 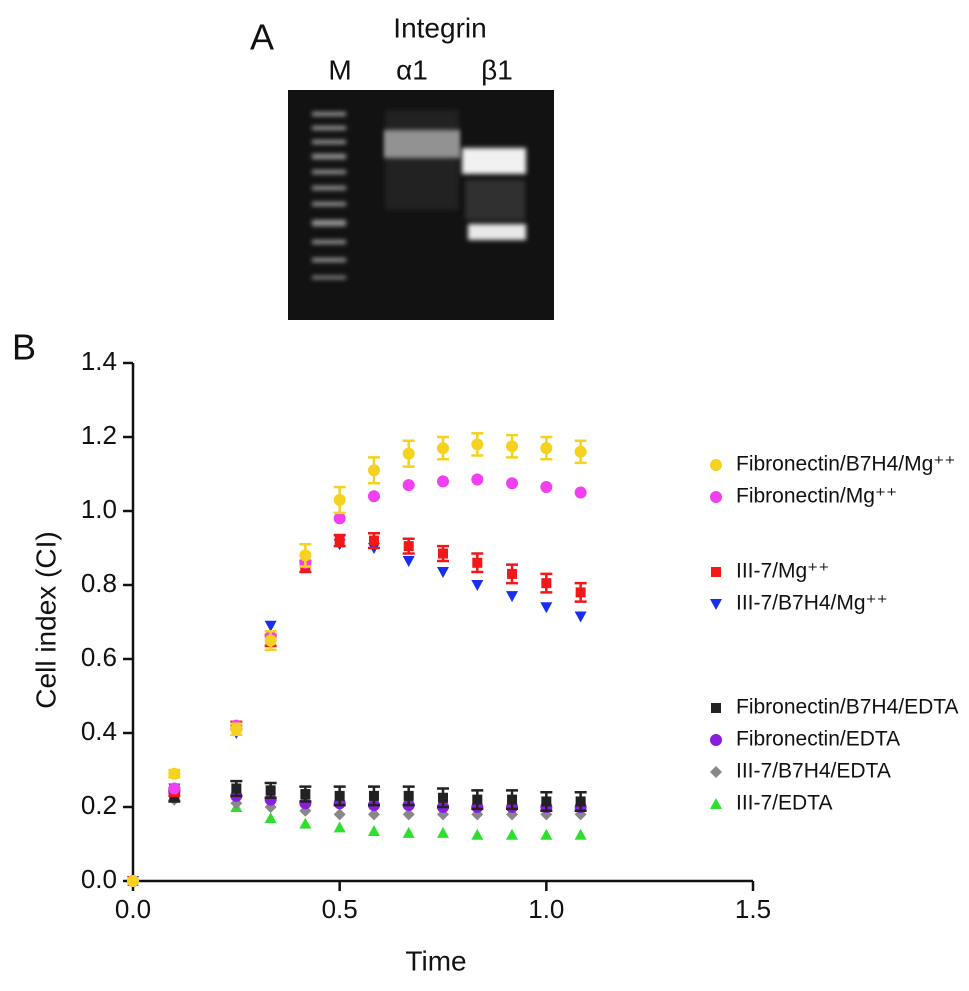 What do you see at coordinates (784, 803) in the screenshot?
I see `legend-entry: III-7/EDTA` at bounding box center [784, 803].